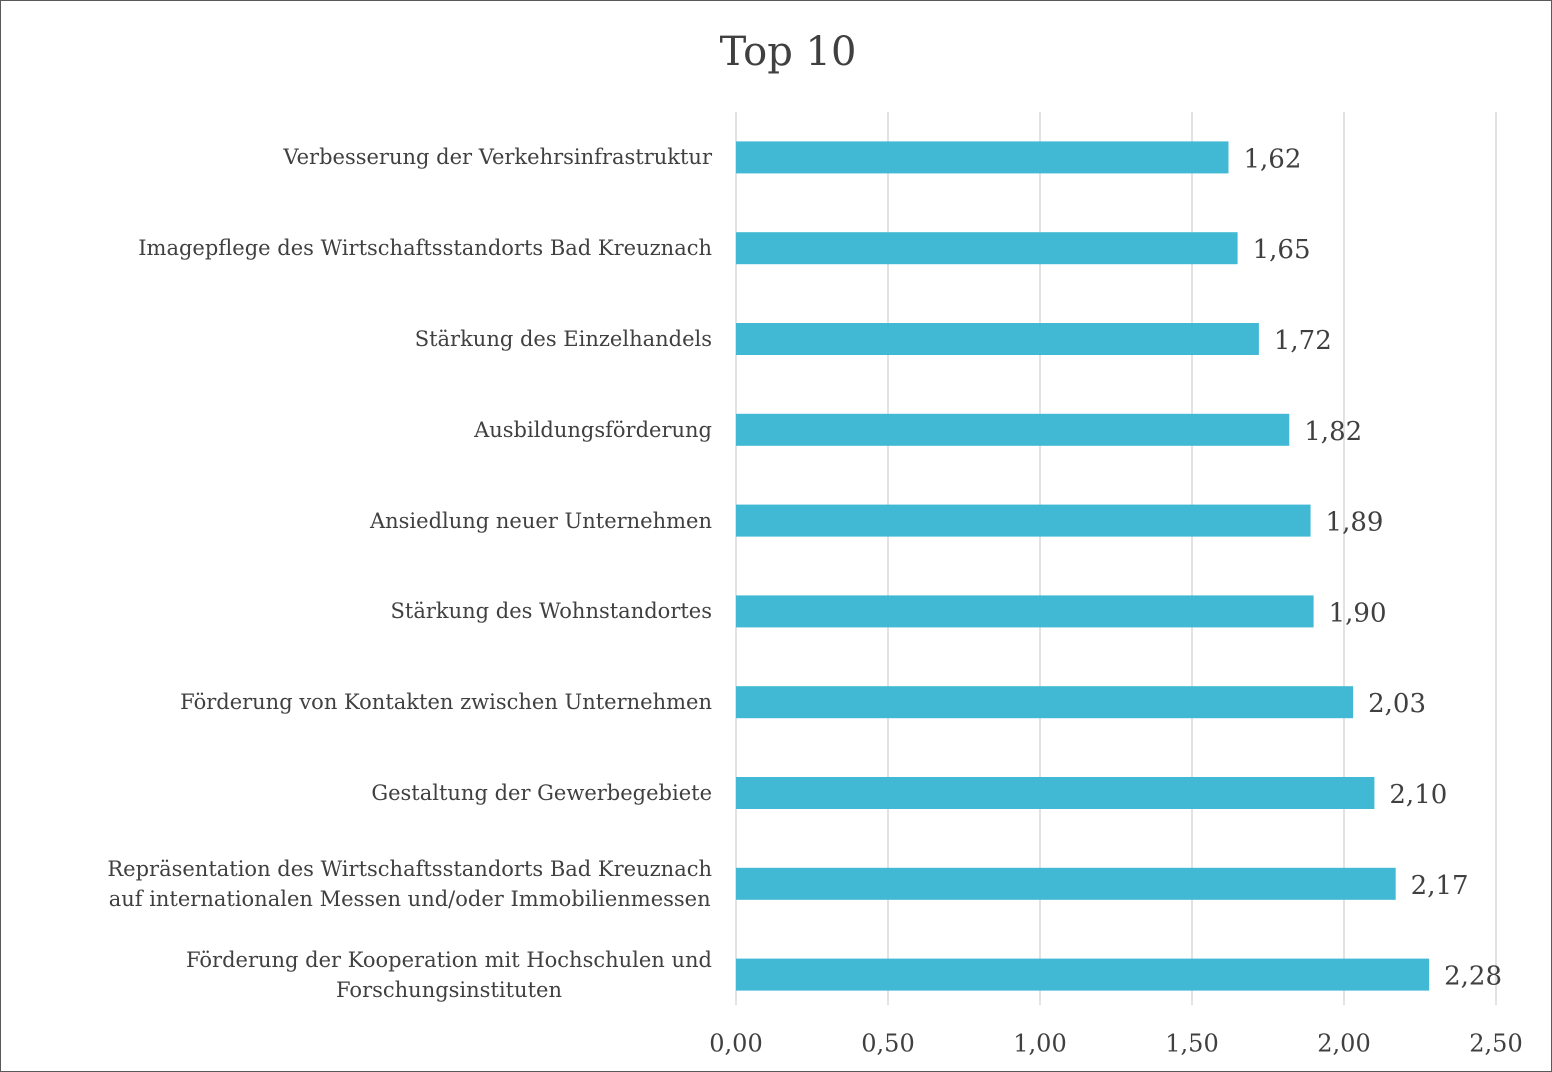  What do you see at coordinates (1495, 1044) in the screenshot?
I see `x-tick-label: 2,50` at bounding box center [1495, 1044].